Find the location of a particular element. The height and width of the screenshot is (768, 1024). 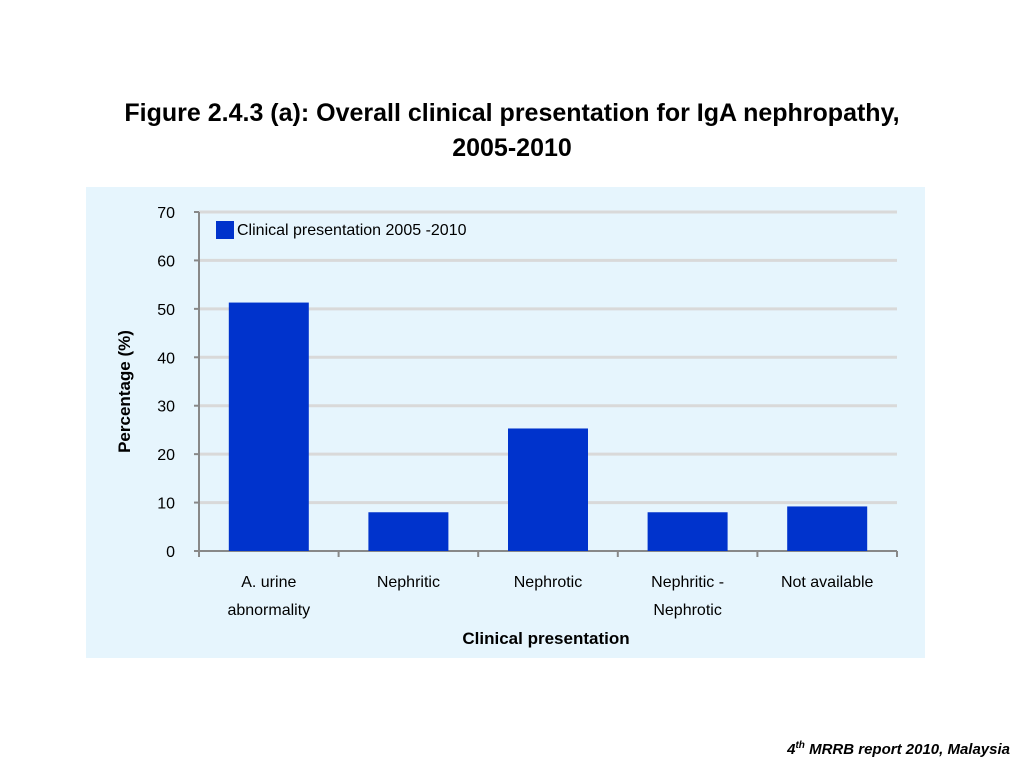

x-tick-label-line: Not available is located at coordinates (827, 582).